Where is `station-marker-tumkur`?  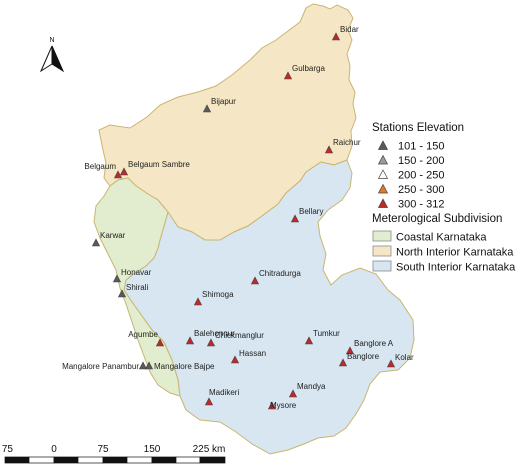
station-marker-tumkur is located at coordinates (309, 340).